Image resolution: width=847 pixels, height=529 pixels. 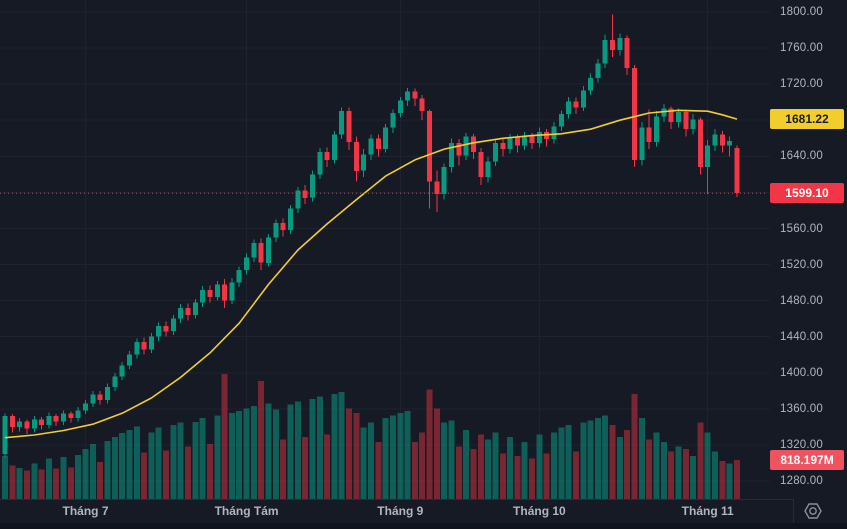 What do you see at coordinates (801, 264) in the screenshot?
I see `price-scale-tick-label: 1520.00` at bounding box center [801, 264].